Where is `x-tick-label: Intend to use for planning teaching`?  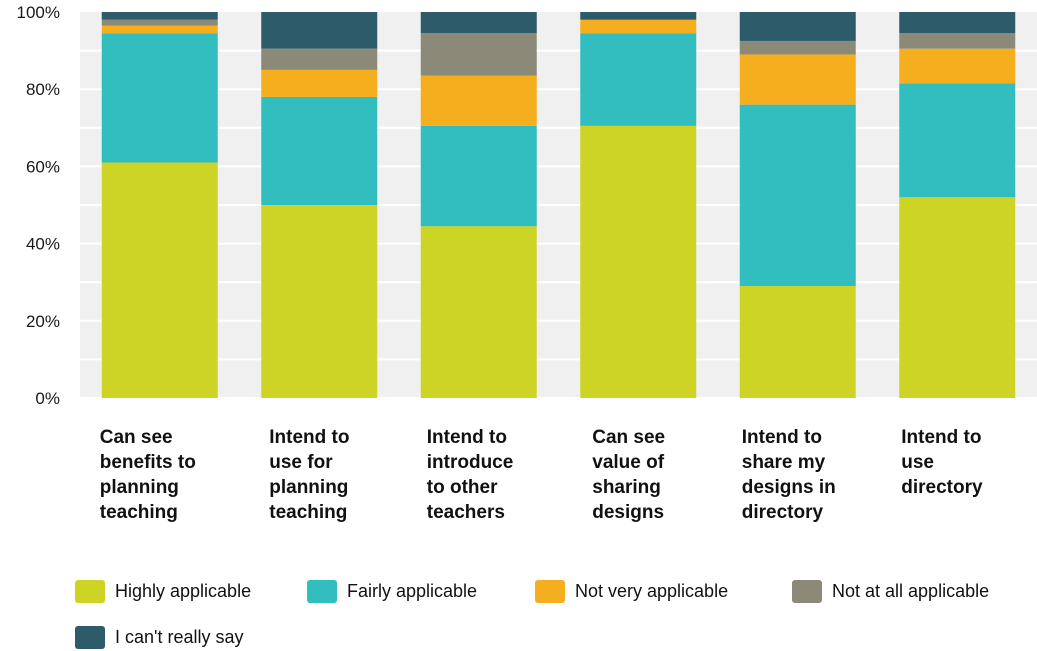
x-tick-label: Intend to use for planning teaching is located at coordinates (309, 475).